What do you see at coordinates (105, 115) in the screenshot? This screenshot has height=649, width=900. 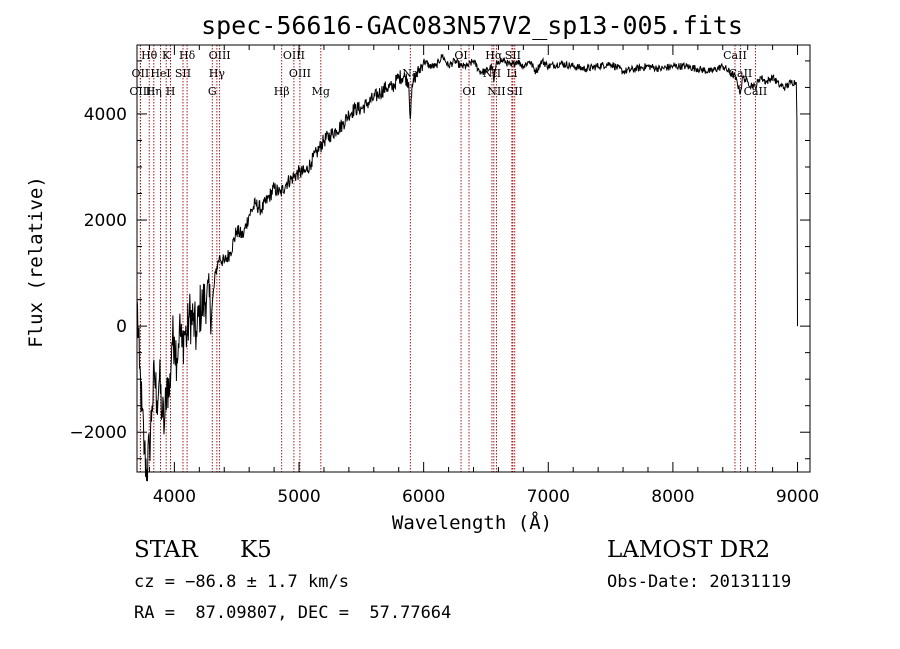 I see `y-tick-label-3: 4000` at bounding box center [105, 115].